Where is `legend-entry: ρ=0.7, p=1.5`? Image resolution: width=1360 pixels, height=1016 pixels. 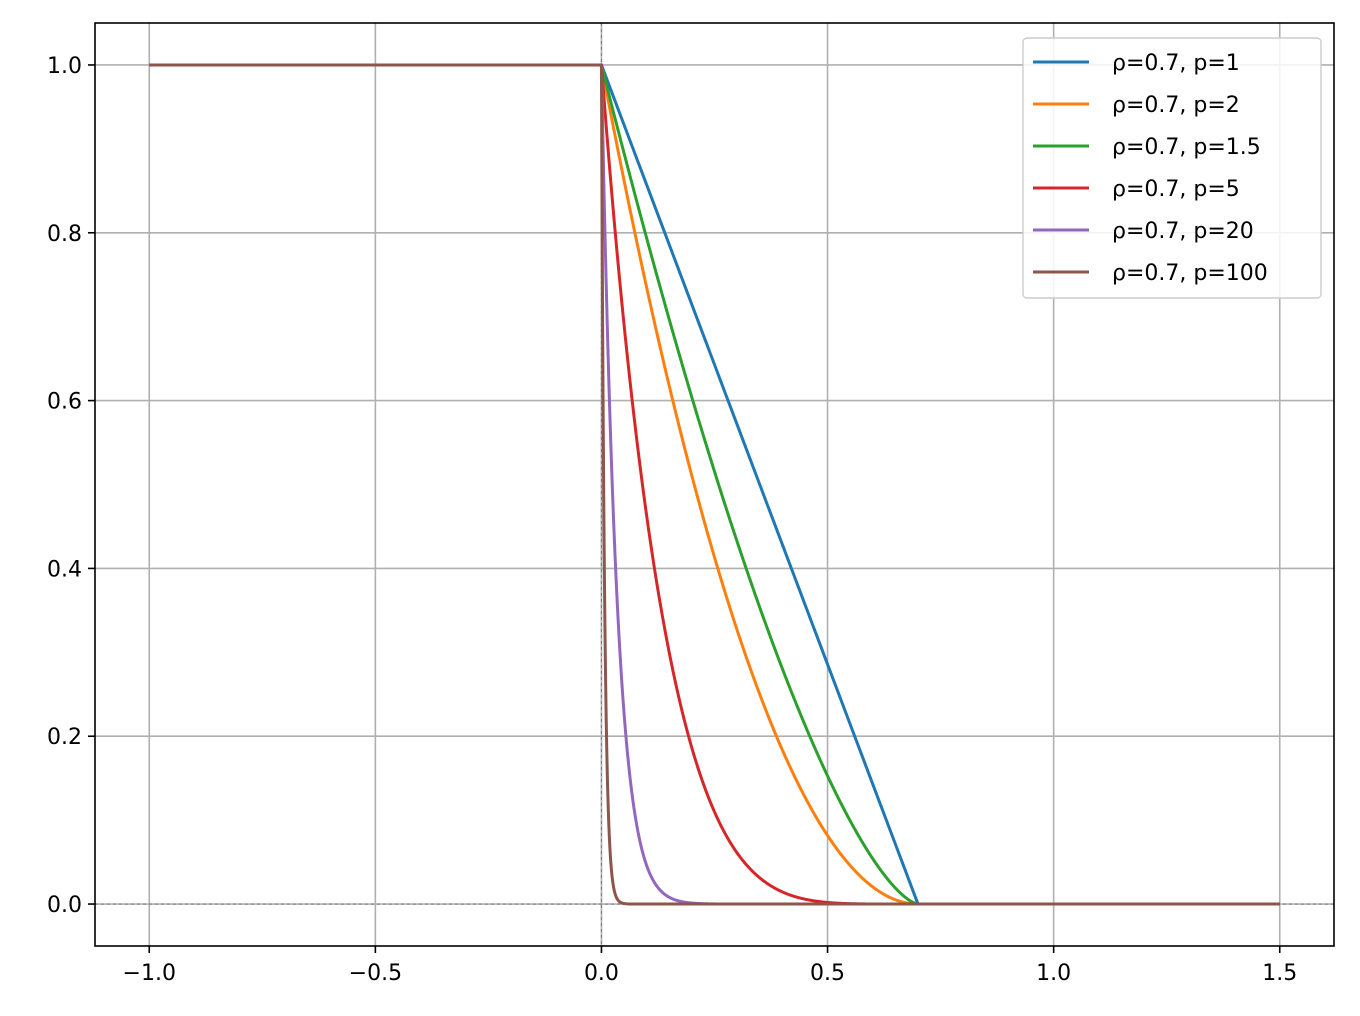 legend-entry: ρ=0.7, p=1.5 is located at coordinates (1186, 147).